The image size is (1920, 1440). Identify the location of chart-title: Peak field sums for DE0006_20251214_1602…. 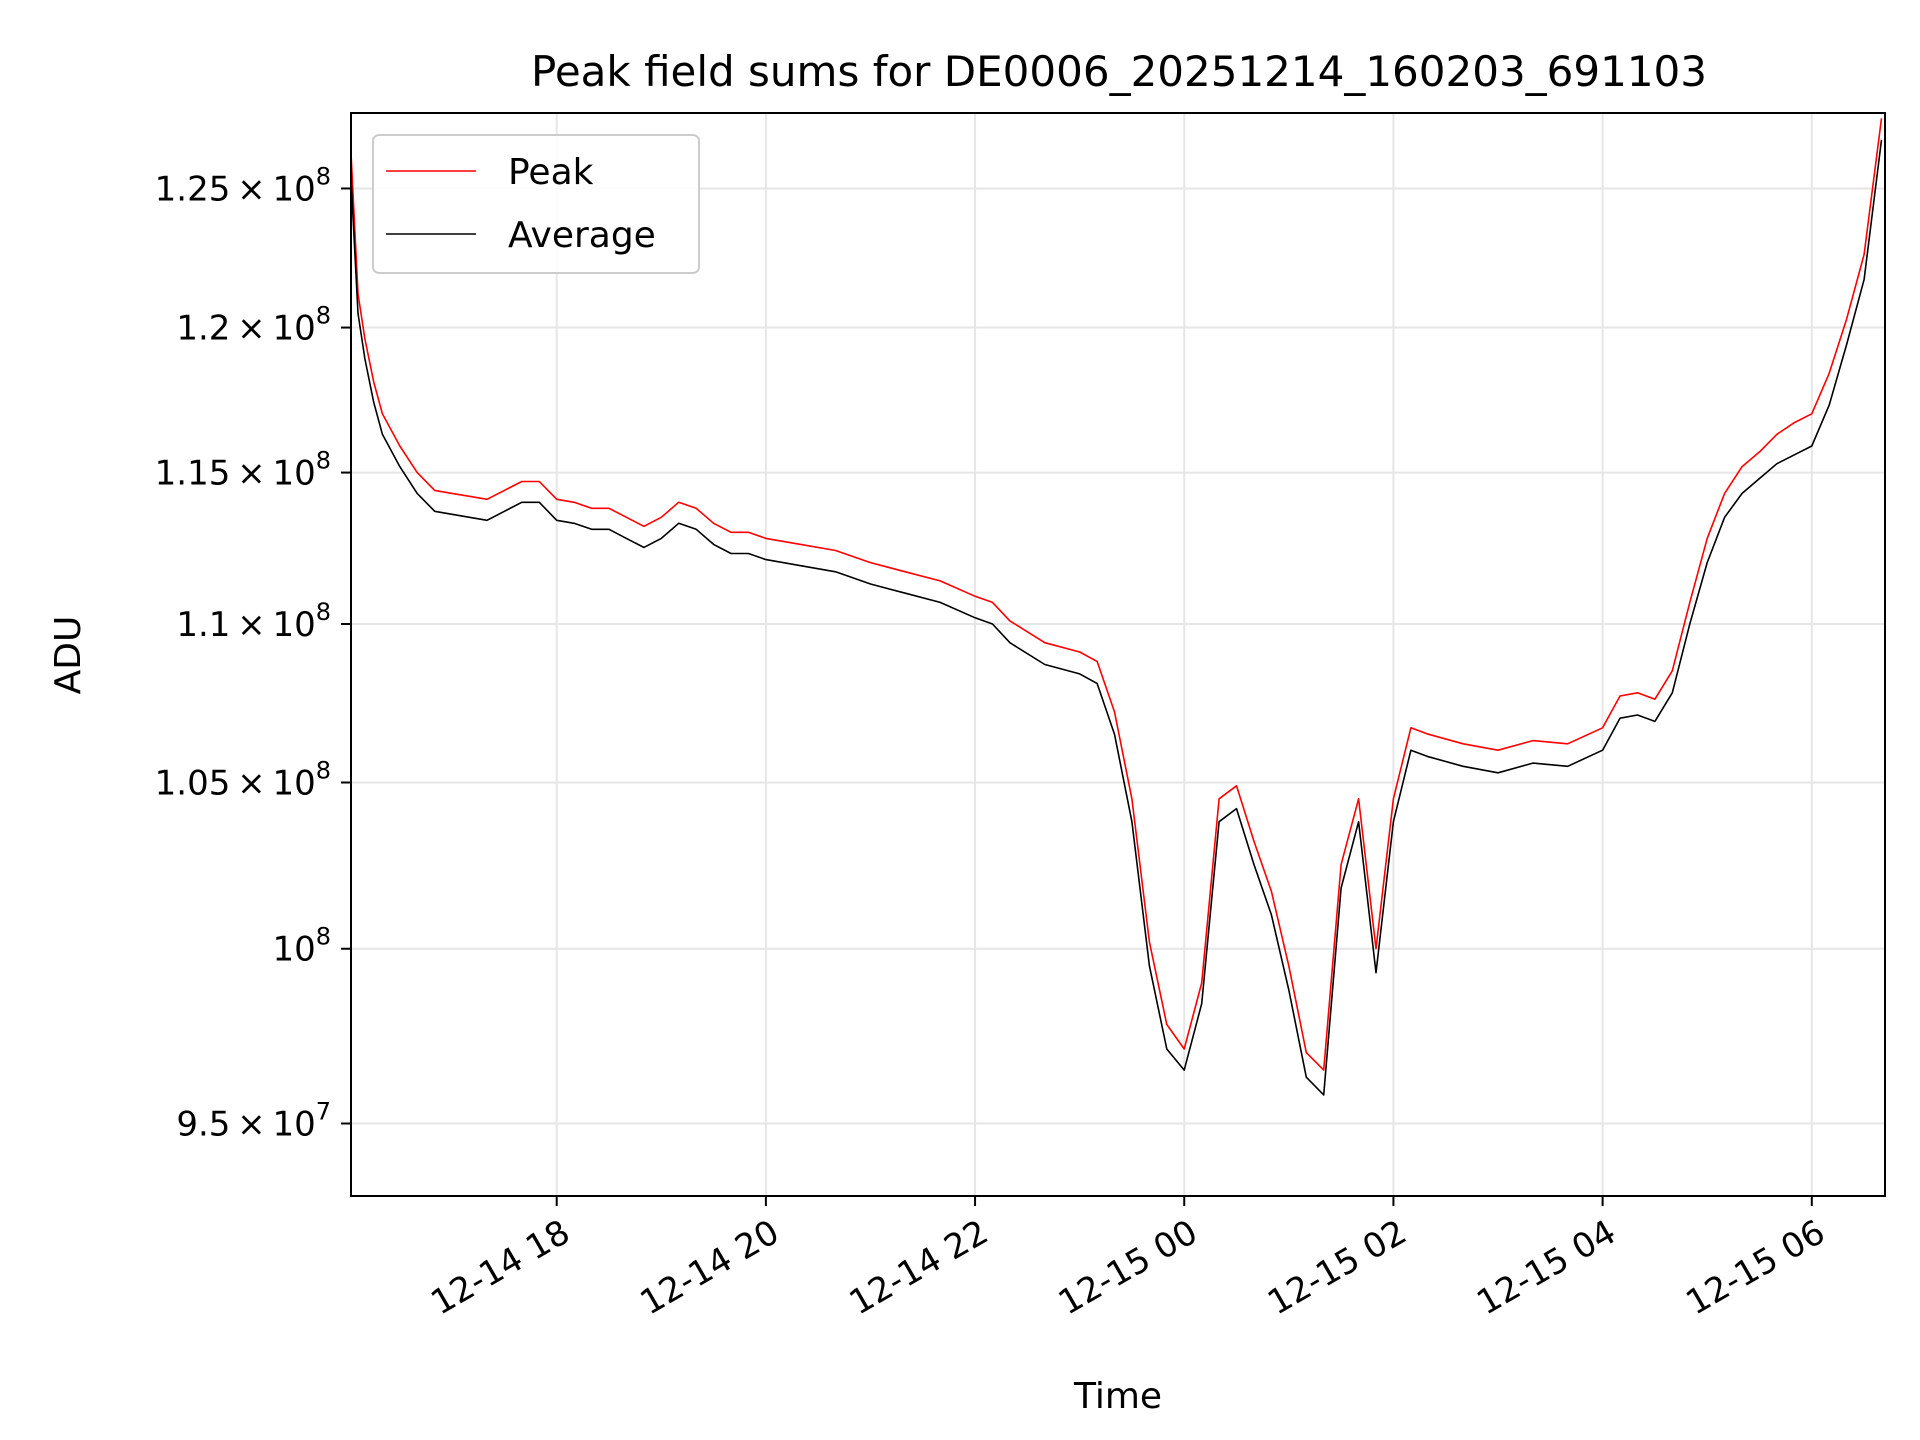
(1119, 71).